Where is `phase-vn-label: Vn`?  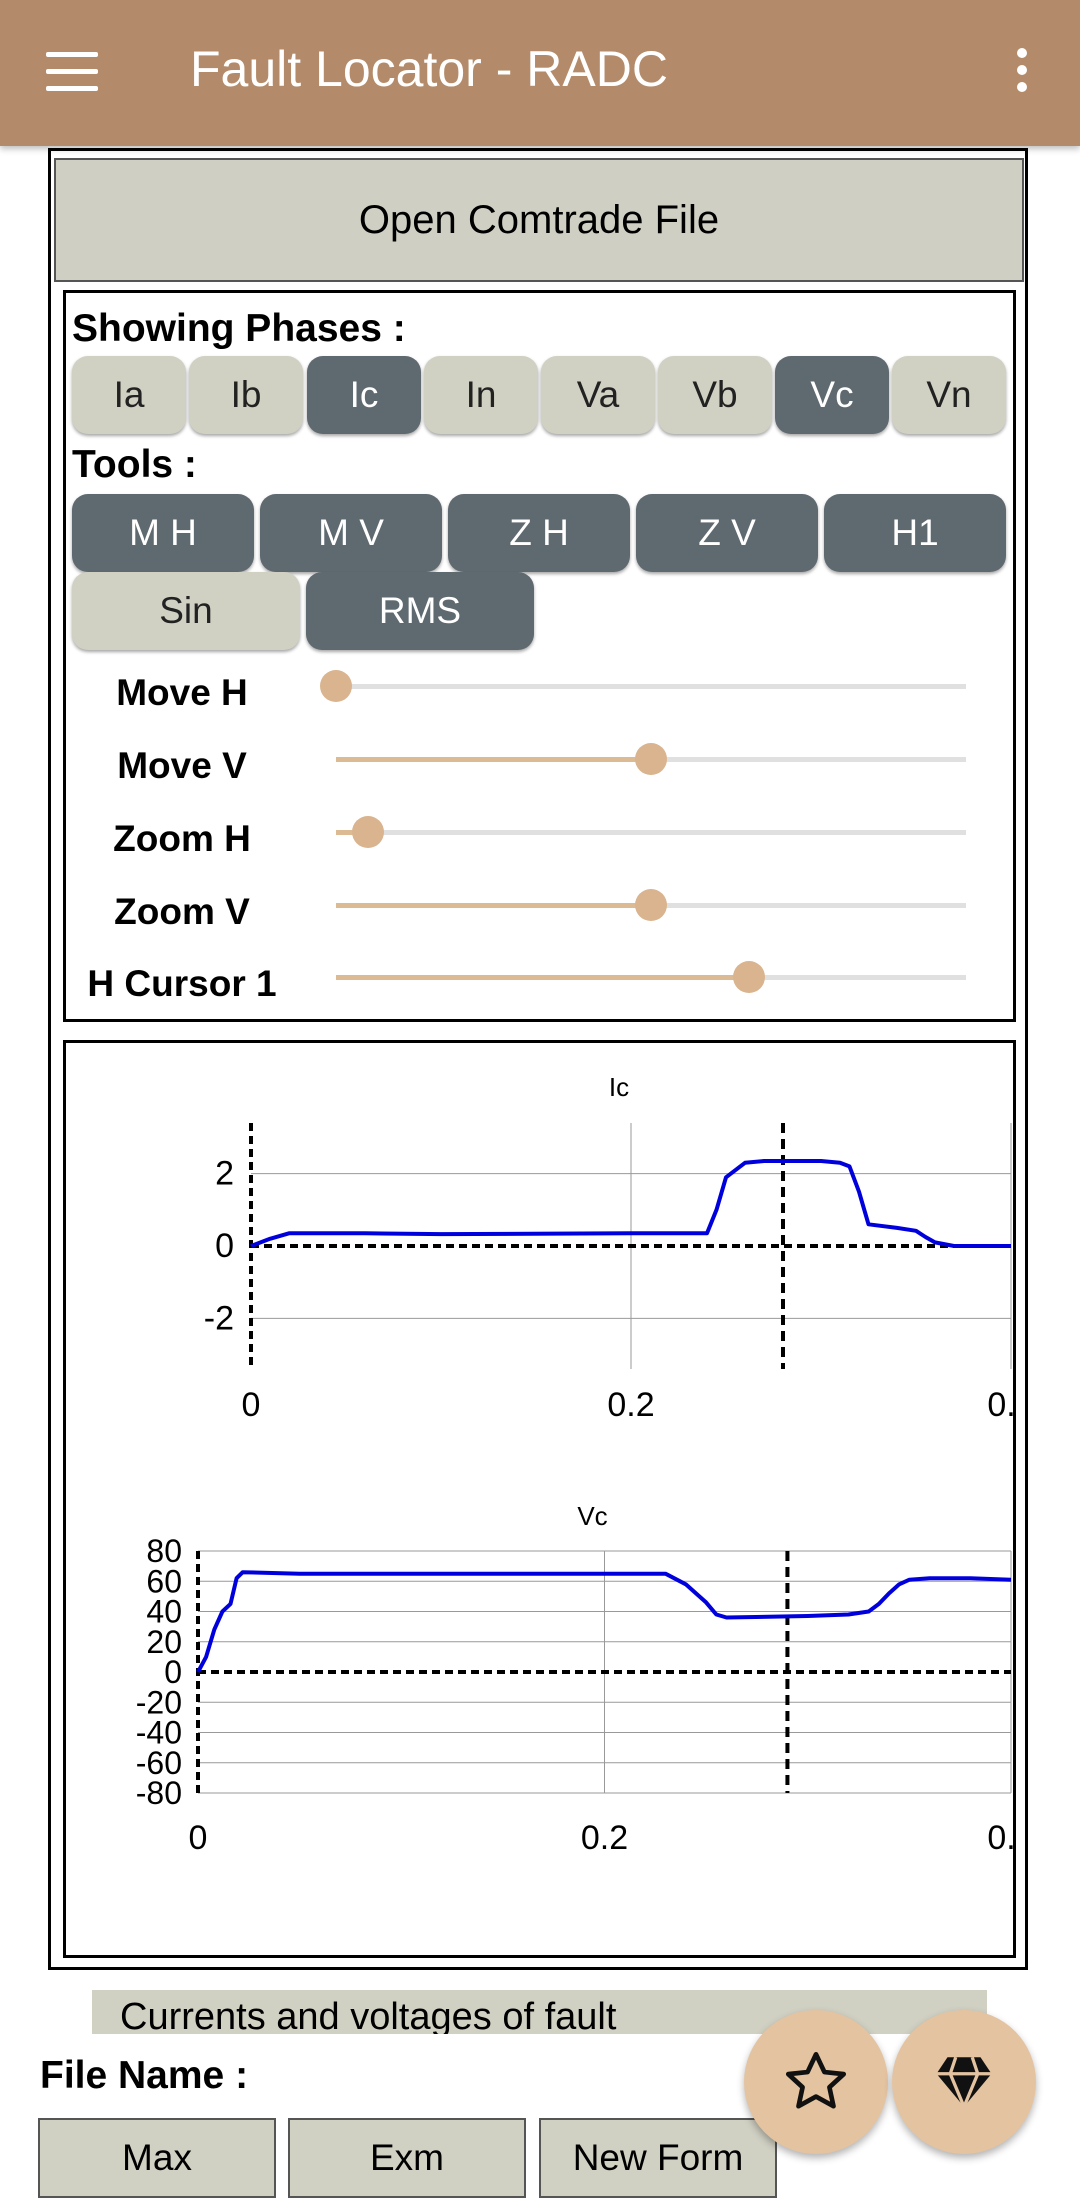
phase-vn-label: Vn is located at coordinates (949, 394).